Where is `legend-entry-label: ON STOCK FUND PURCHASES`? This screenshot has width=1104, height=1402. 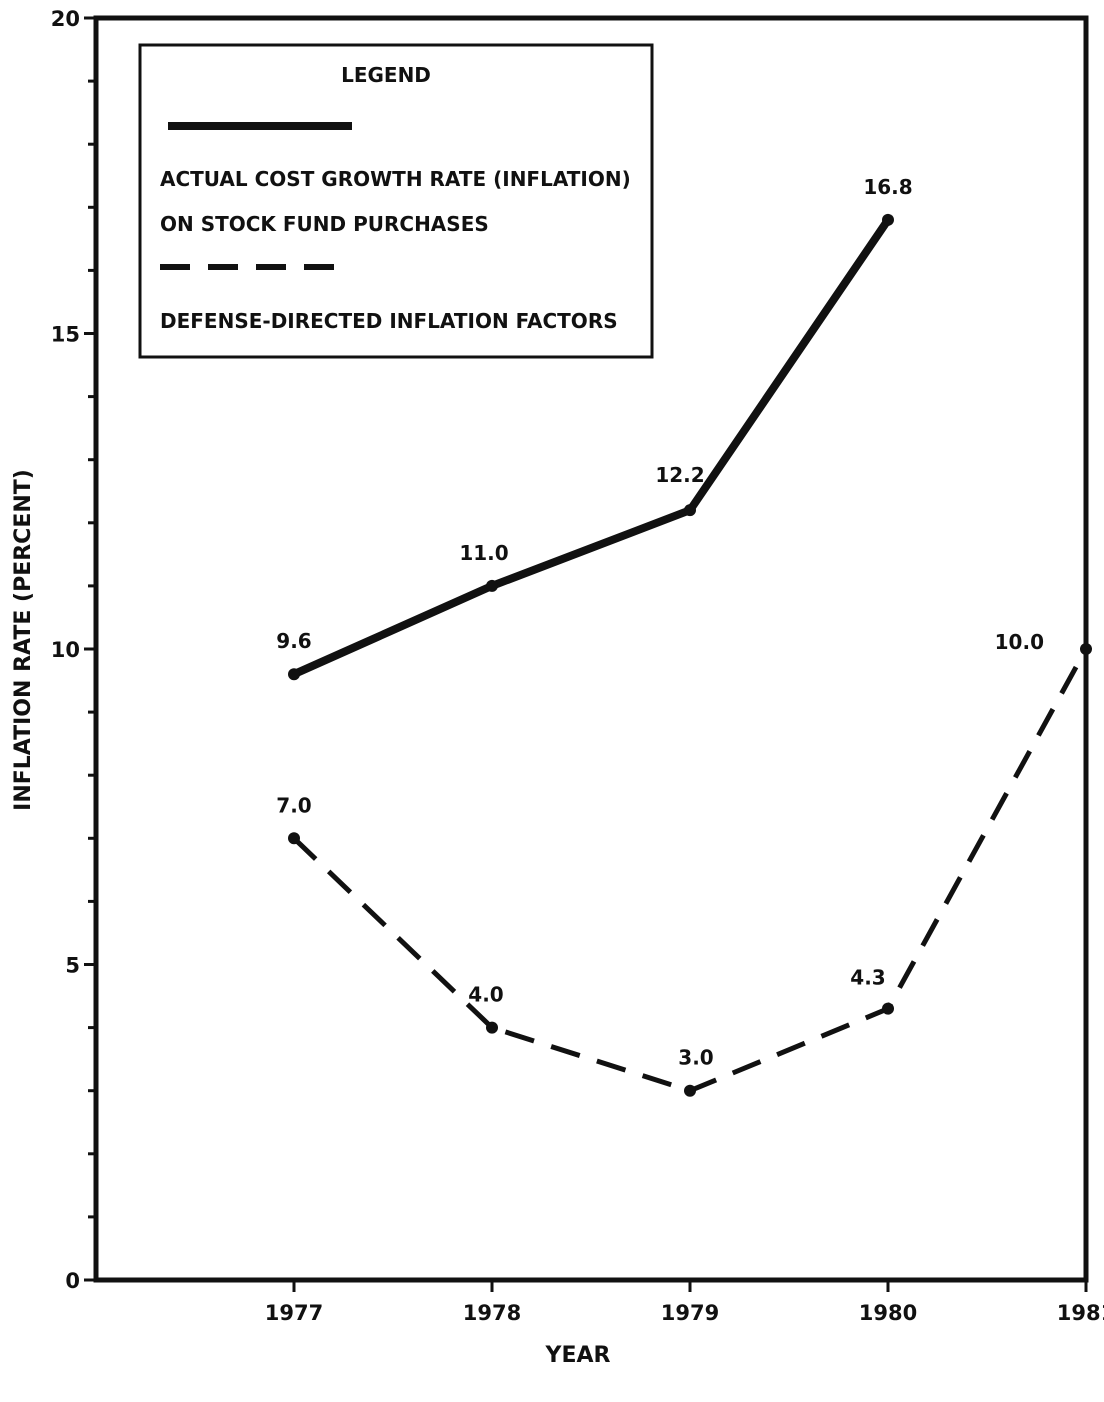 legend-entry-label: ON STOCK FUND PURCHASES is located at coordinates (324, 224).